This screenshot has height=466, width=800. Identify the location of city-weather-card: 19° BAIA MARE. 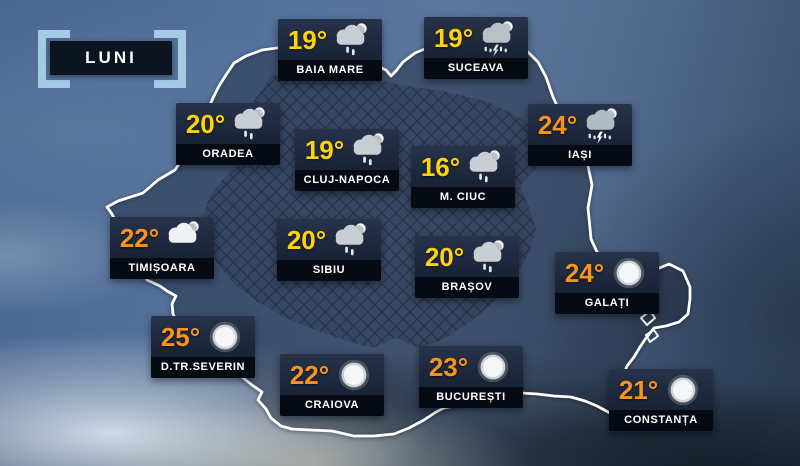
(330, 50).